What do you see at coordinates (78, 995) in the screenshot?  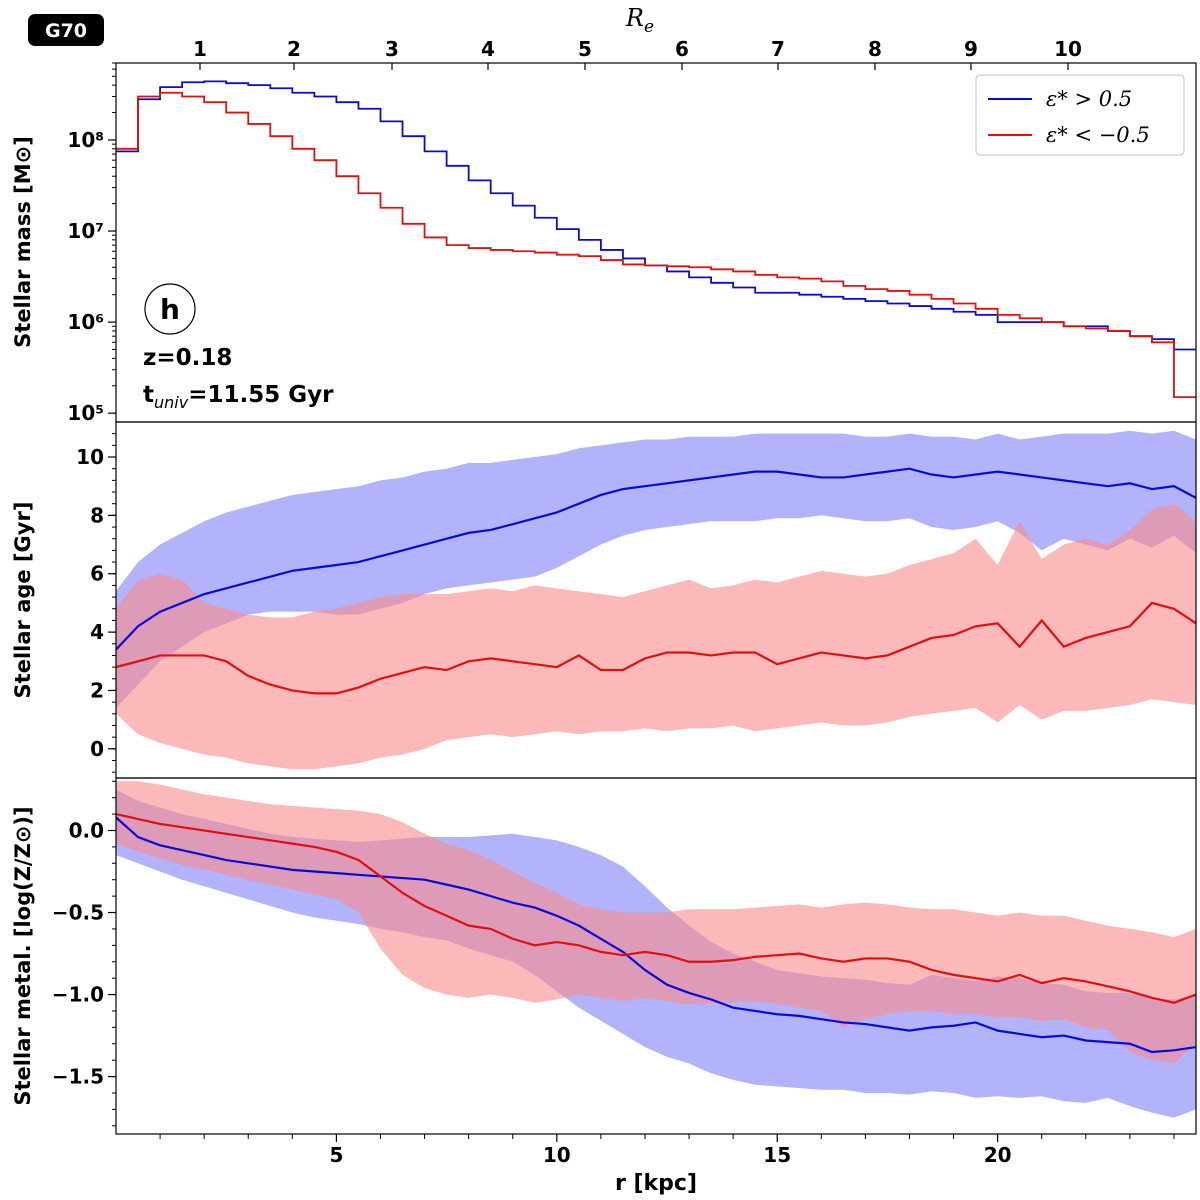 I see `met-ytick-label: −1.0` at bounding box center [78, 995].